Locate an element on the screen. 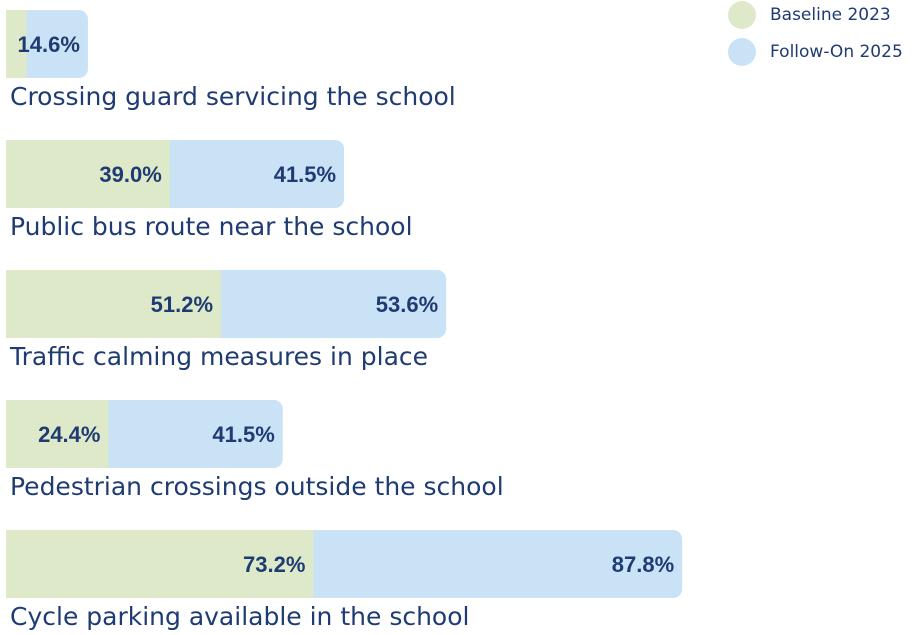 This screenshot has width=921, height=635. legend-label: Follow-On 2025 is located at coordinates (836, 52).